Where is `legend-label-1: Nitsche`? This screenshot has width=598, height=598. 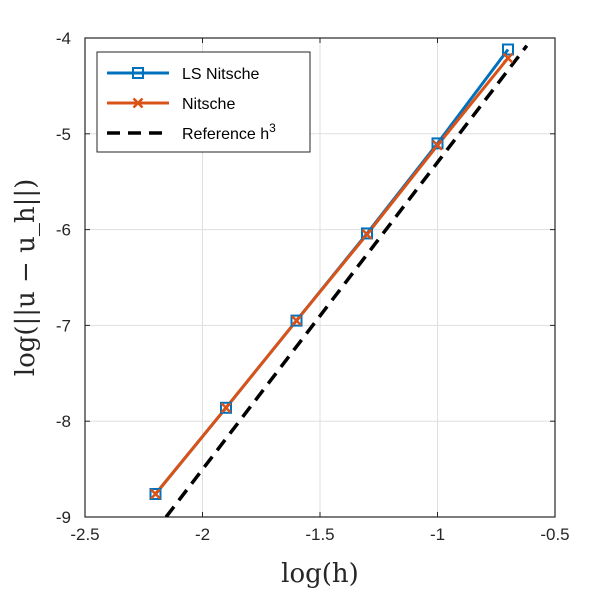 legend-label-1: Nitsche is located at coordinates (208, 104).